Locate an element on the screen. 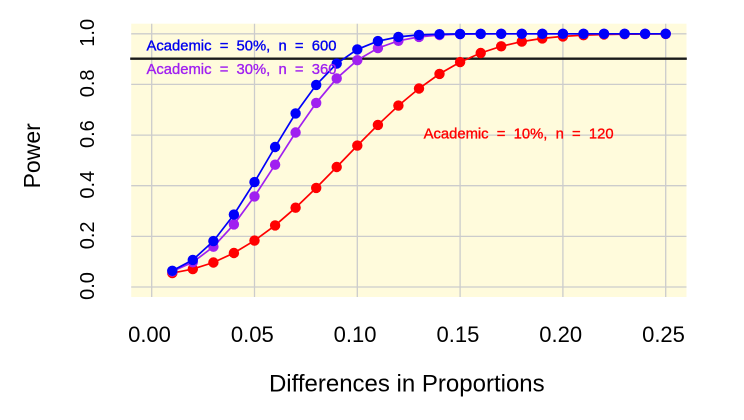  svg-text: 0.15 is located at coordinates (457, 334).